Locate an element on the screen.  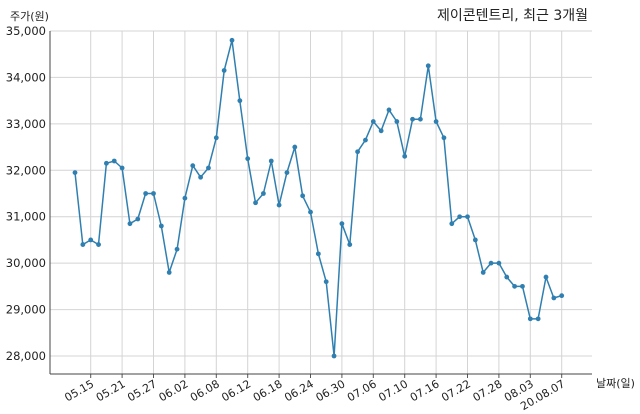
x-tick-label: 07.22 is located at coordinates (456, 390).